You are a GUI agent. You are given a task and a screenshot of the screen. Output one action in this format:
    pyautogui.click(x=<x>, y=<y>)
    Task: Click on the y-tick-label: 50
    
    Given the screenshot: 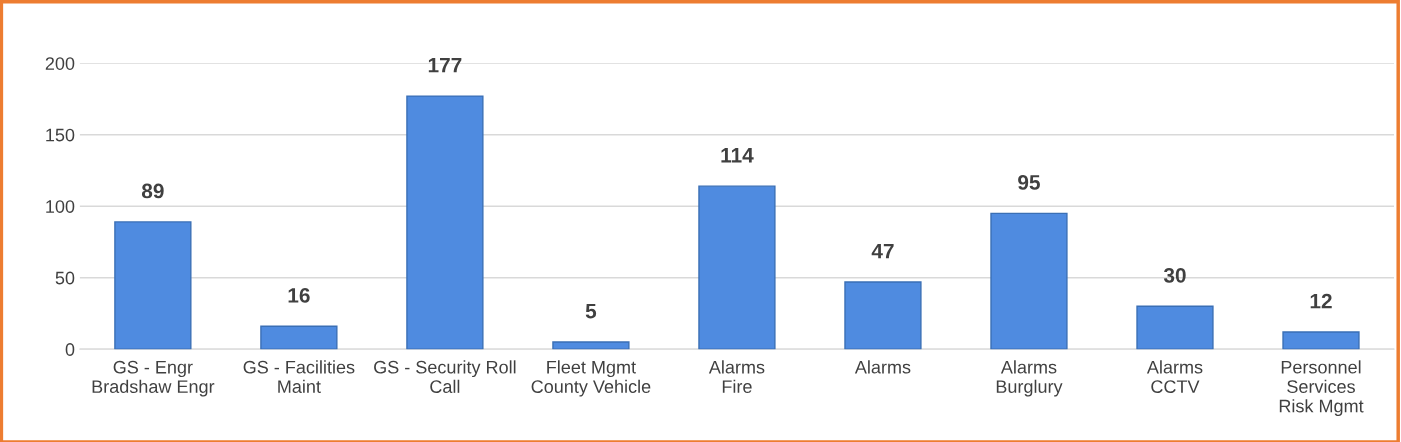 What is the action you would take?
    pyautogui.click(x=65, y=278)
    